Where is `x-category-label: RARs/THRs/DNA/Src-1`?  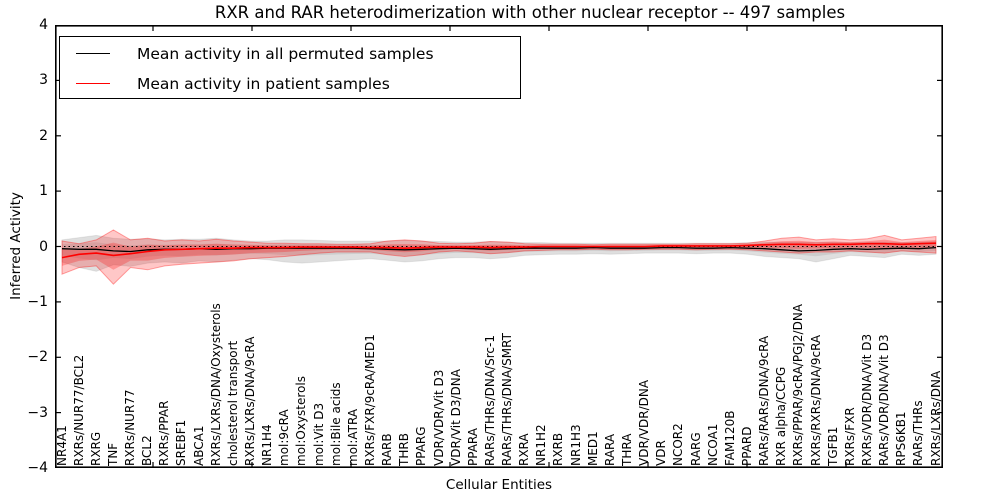 x-category-label: RARs/THRs/DNA/Src-1 is located at coordinates (489, 400).